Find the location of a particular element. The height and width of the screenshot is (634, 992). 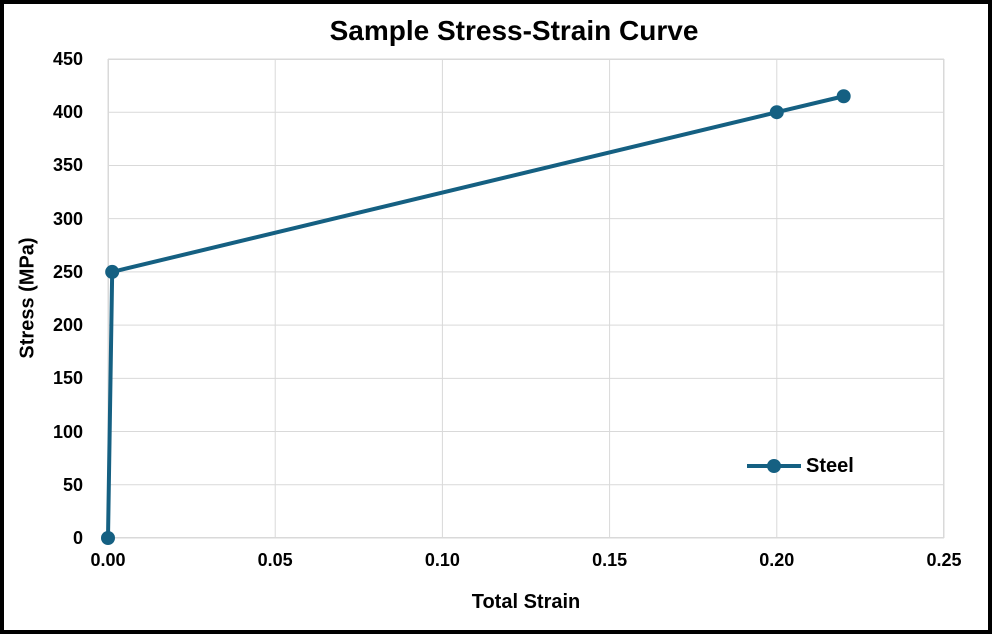

y-tick-label: 100 is located at coordinates (67, 431).